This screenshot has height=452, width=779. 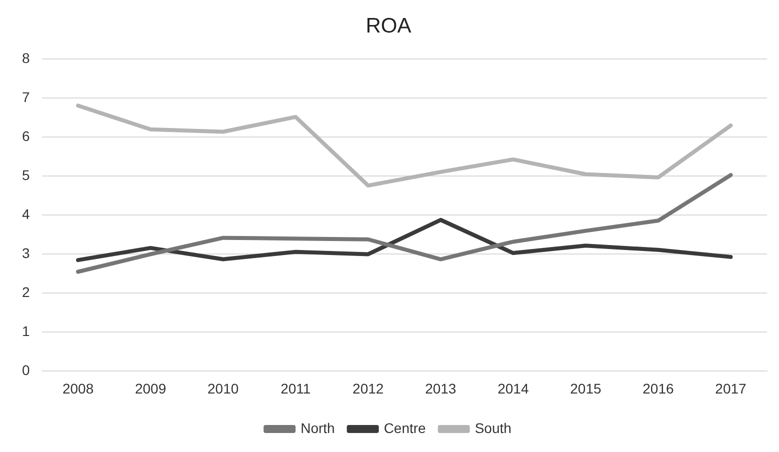 What do you see at coordinates (150, 388) in the screenshot?
I see `x-tick-label: 2009` at bounding box center [150, 388].